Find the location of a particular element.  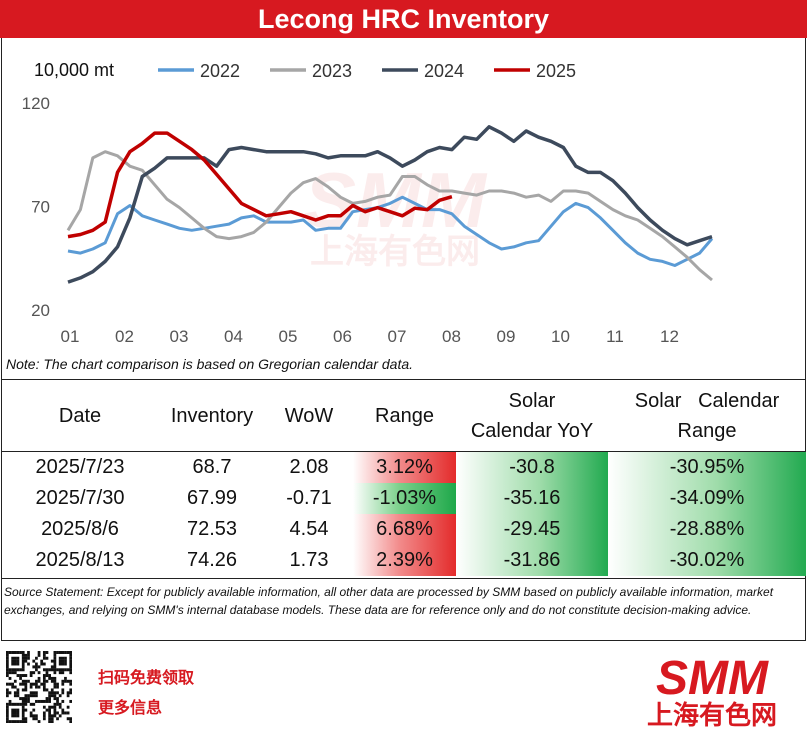

cell-range: 6.68% is located at coordinates (404, 529).